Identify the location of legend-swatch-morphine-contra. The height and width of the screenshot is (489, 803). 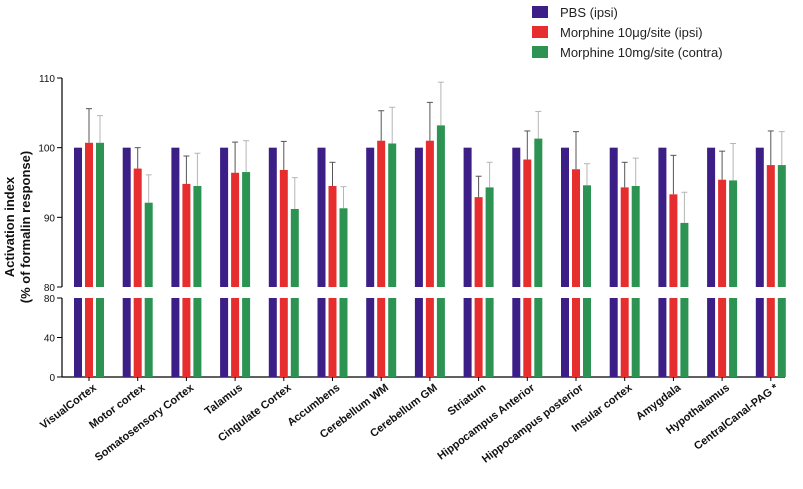
(540, 52).